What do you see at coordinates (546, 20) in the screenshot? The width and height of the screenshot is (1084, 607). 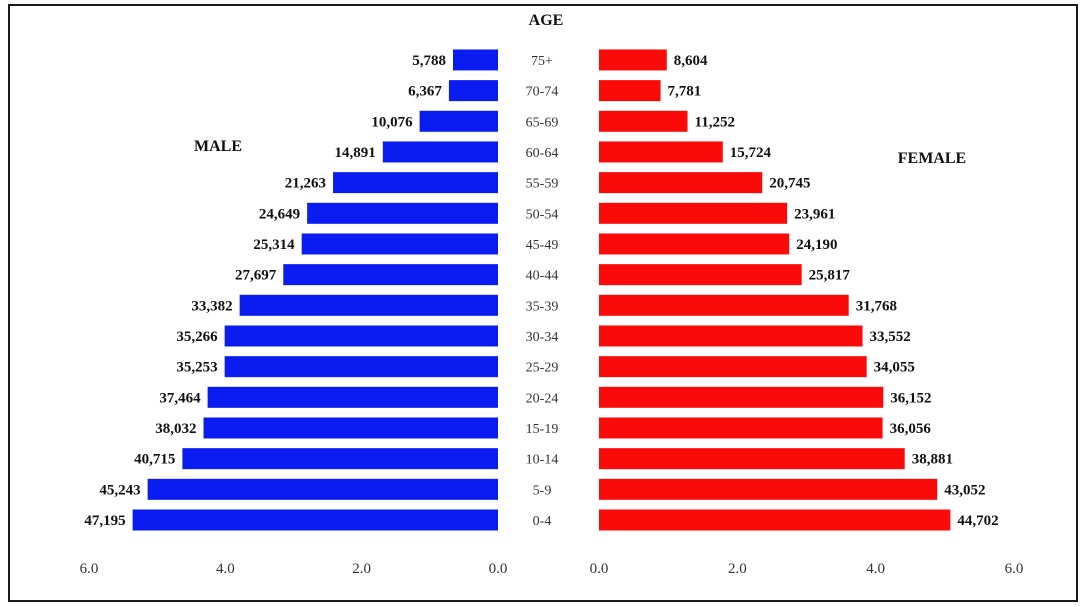 I see `age-heading: AGE` at bounding box center [546, 20].